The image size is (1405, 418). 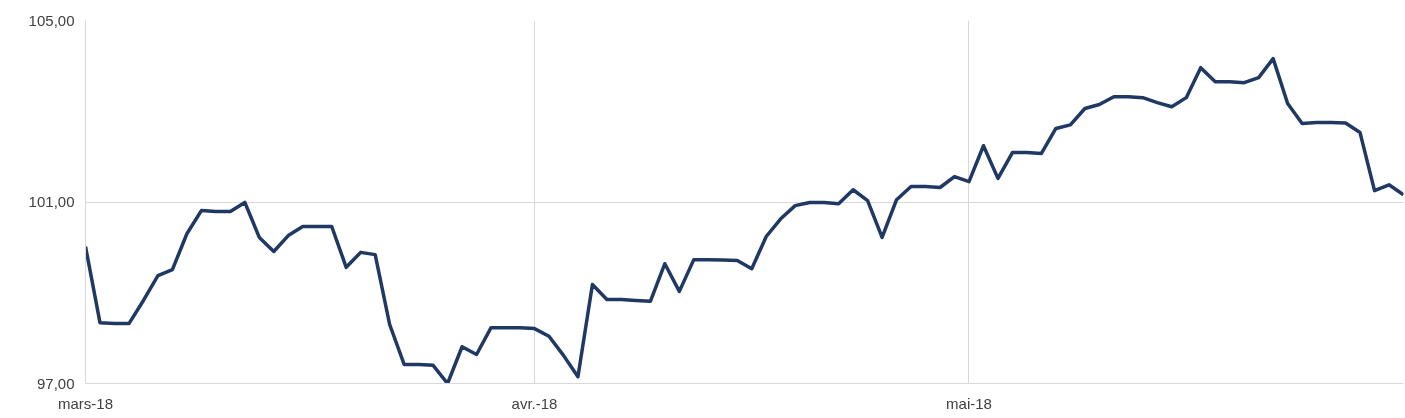 I want to click on x-tick-label: avr.-18, so click(x=534, y=403).